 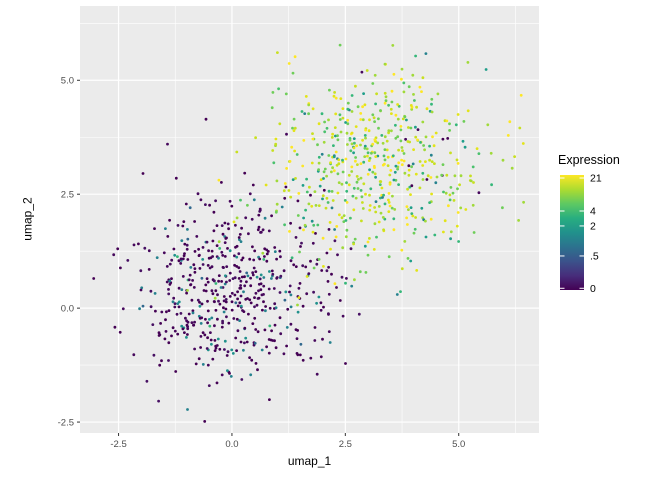 I want to click on legend-title: Expression, so click(x=589, y=160).